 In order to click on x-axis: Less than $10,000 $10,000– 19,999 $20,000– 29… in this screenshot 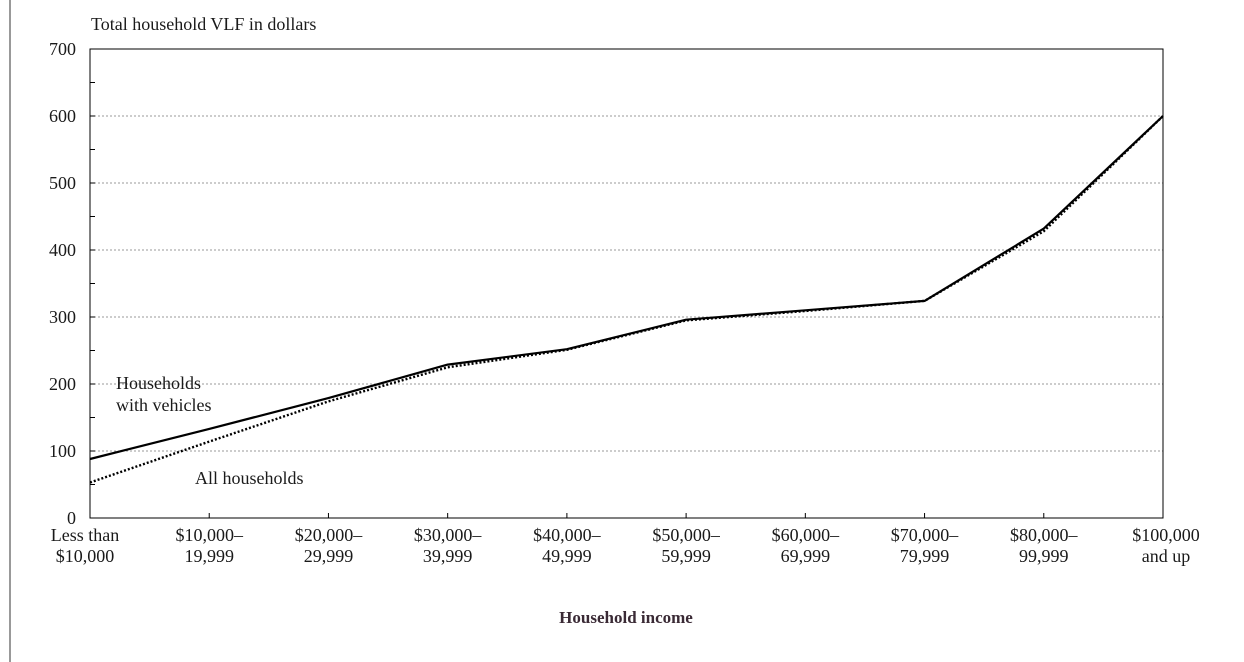, I will do `click(625, 539)`.